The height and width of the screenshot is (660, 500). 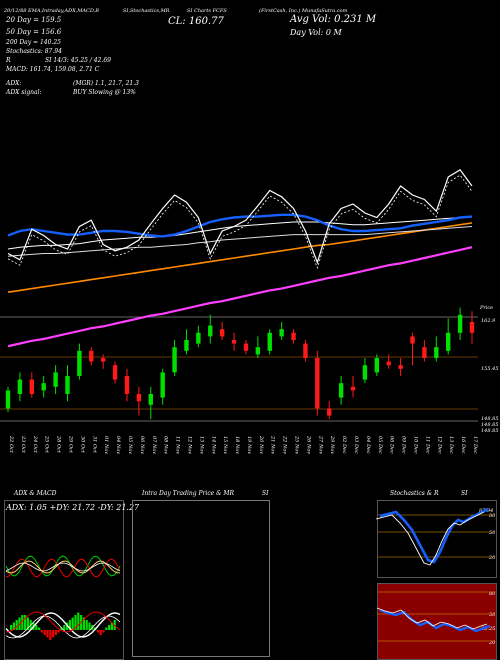 What do you see at coordinates (118, 445) in the screenshot?
I see `date-label-9: 04 Nov` at bounding box center [118, 445].